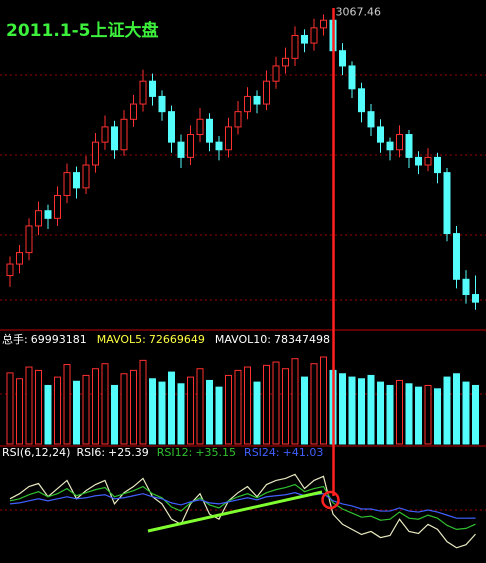 This screenshot has height=563, width=486. What do you see at coordinates (121, 339) in the screenshot?
I see `indicator-name: MAVOL5:` at bounding box center [121, 339].